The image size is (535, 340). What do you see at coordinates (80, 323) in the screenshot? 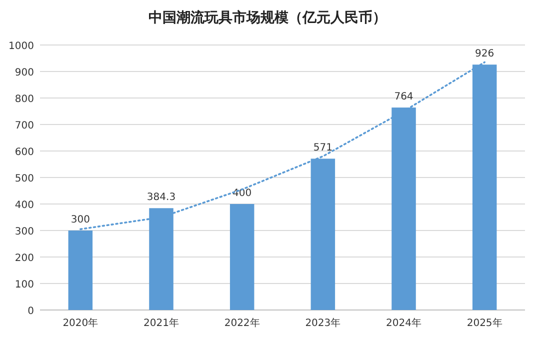
I see `x-tick-label: 2020年` at bounding box center [80, 323].